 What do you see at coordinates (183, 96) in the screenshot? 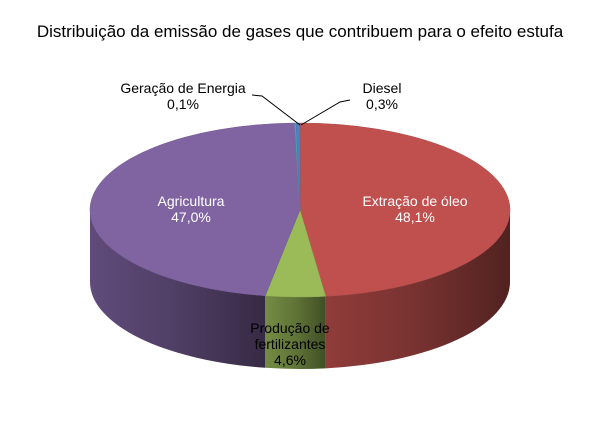
I see `slice-label: Geração de Energia 0,1%` at bounding box center [183, 96].